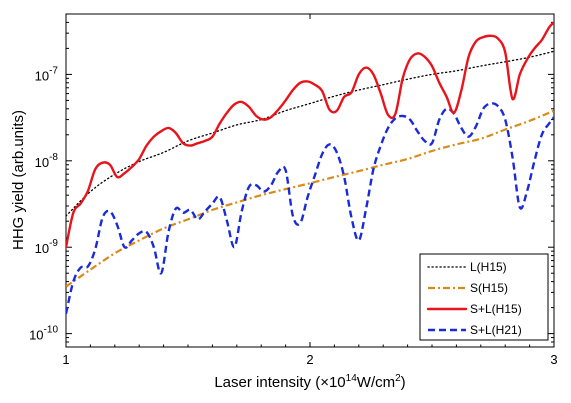 The height and width of the screenshot is (403, 571). I want to click on y-tick-label: 10⁻¹⁰, so click(43, 334).